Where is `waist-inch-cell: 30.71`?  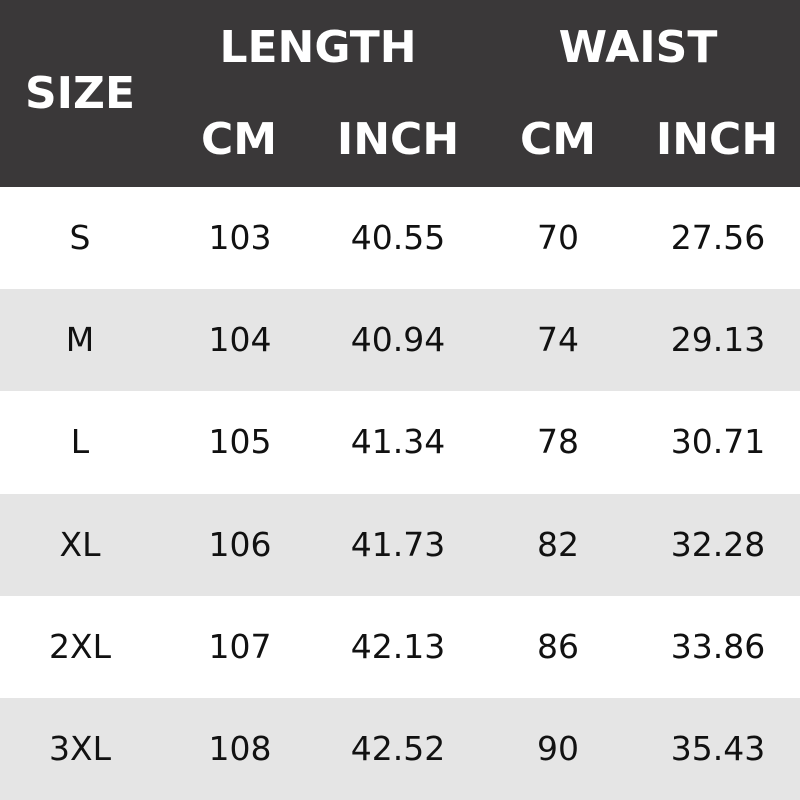
waist-inch-cell: 30.71 is located at coordinates (718, 442).